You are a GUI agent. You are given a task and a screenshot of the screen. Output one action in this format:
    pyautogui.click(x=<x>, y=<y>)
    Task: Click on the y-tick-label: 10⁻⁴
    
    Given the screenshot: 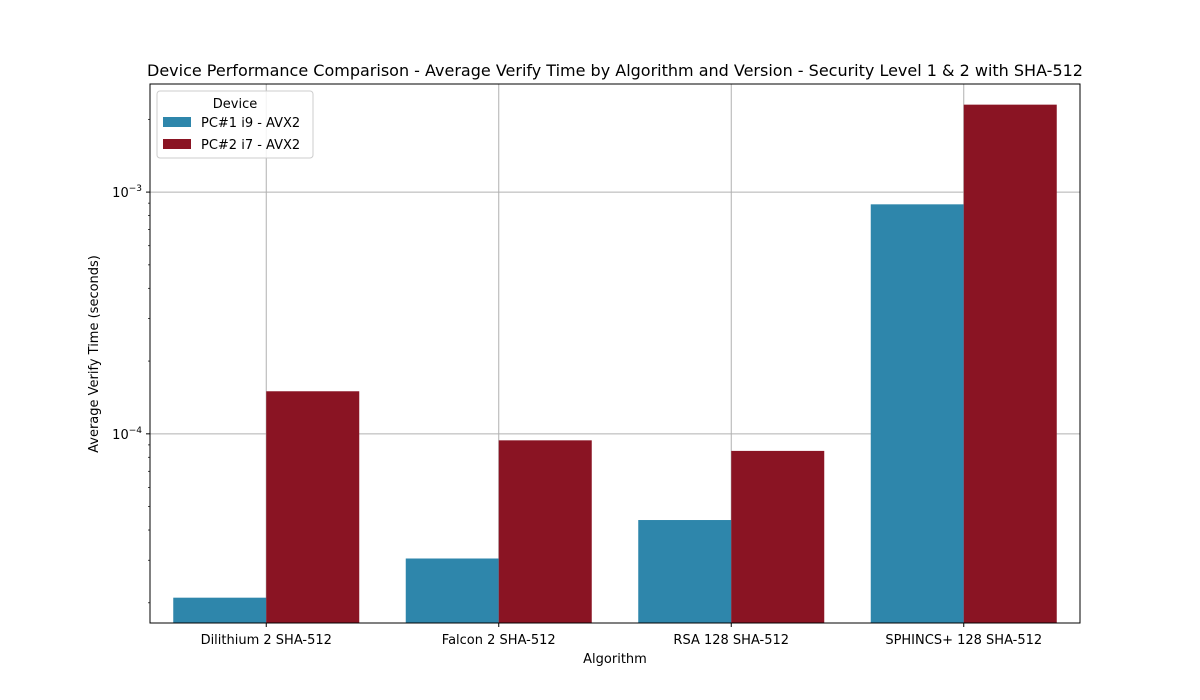 What is the action you would take?
    pyautogui.click(x=127, y=434)
    